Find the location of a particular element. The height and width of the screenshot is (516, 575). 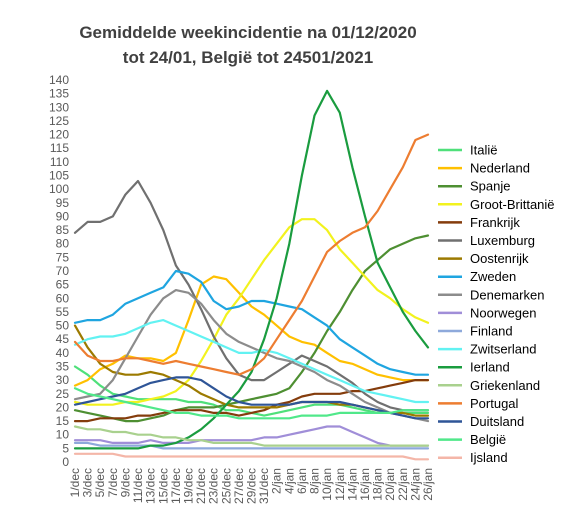

series-line-finland is located at coordinates (251, 445).